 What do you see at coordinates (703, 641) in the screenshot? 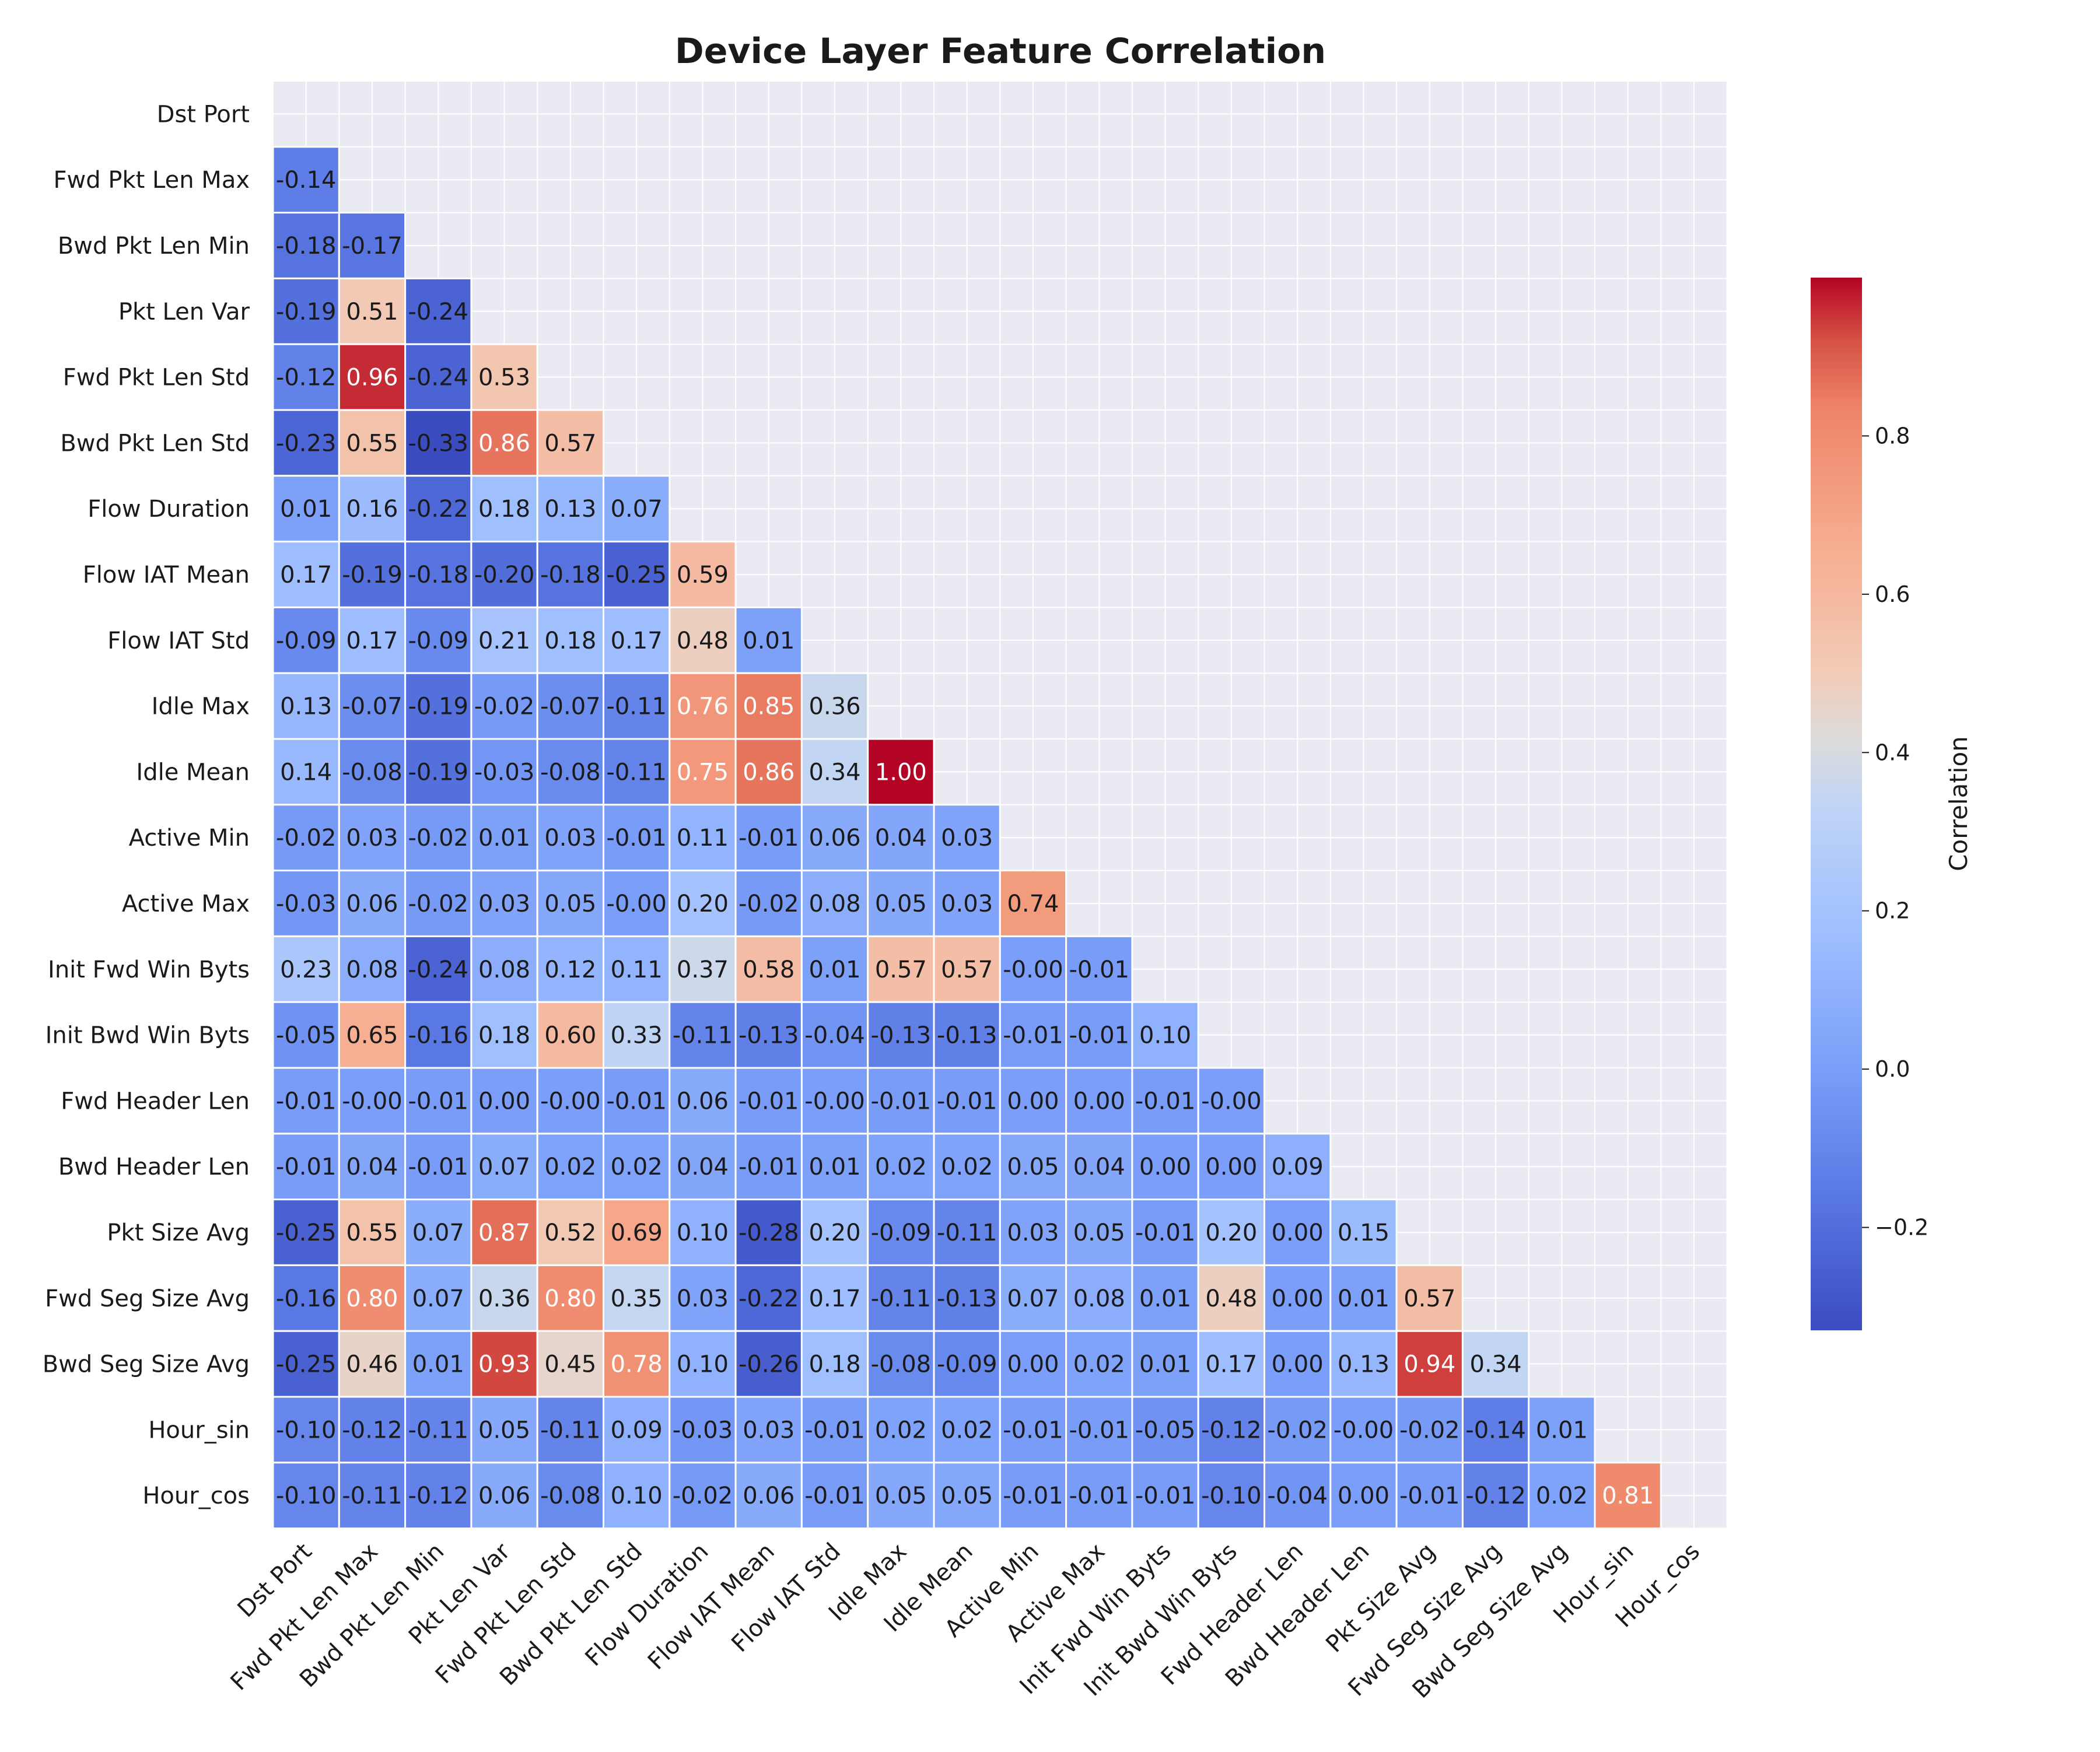
I see `cell-value-label: 0.48` at bounding box center [703, 641].